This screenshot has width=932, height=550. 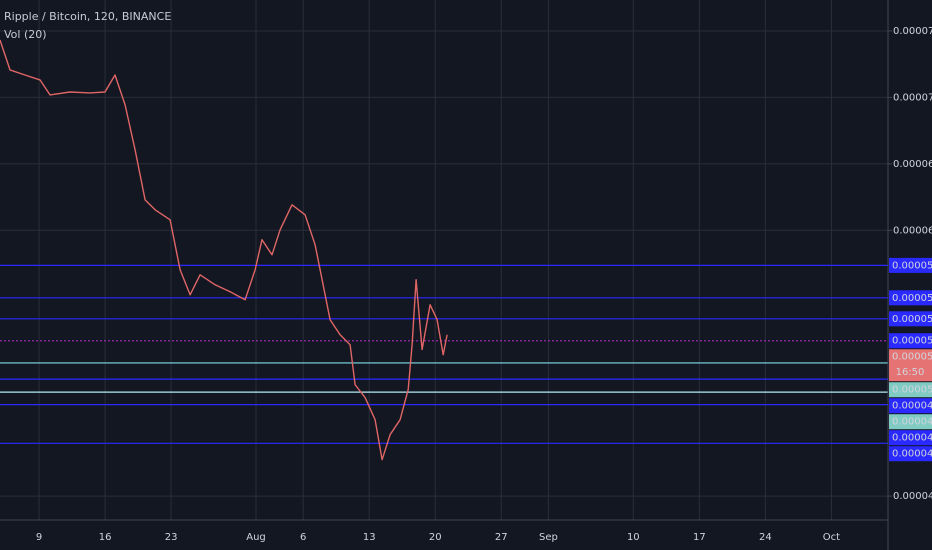 I want to click on x-tick-label: 20, so click(x=435, y=537).